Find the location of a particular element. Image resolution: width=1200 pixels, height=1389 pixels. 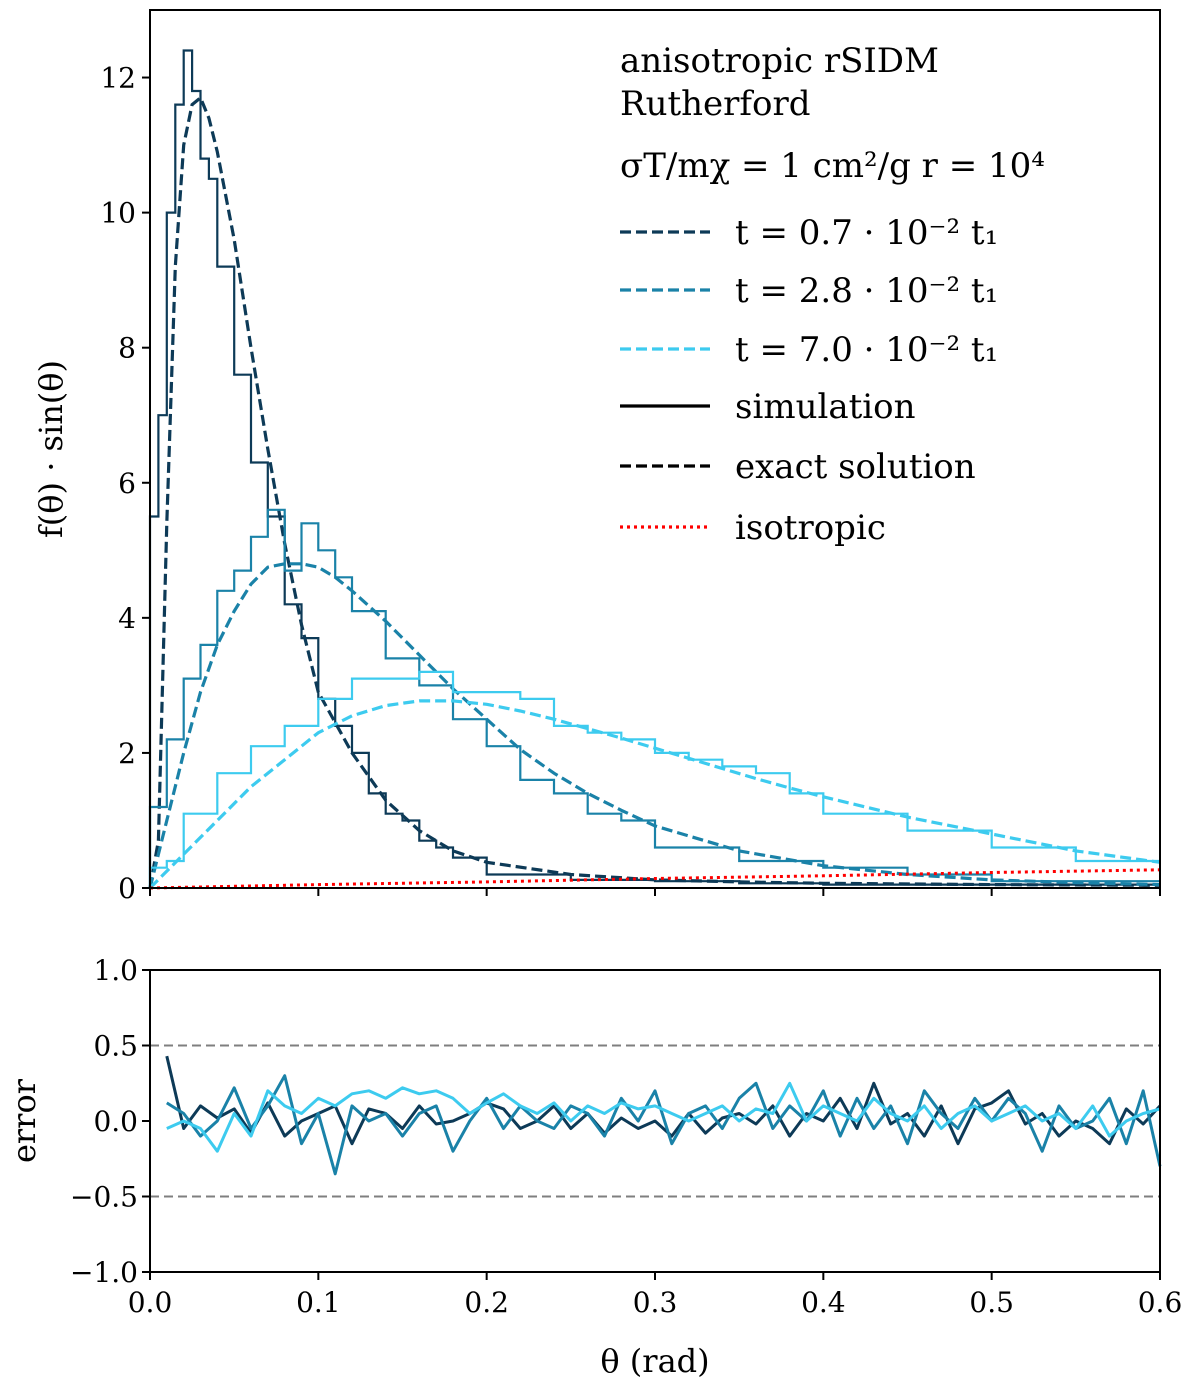

error-y-tick-label: 0.0 is located at coordinates (115, 1121).